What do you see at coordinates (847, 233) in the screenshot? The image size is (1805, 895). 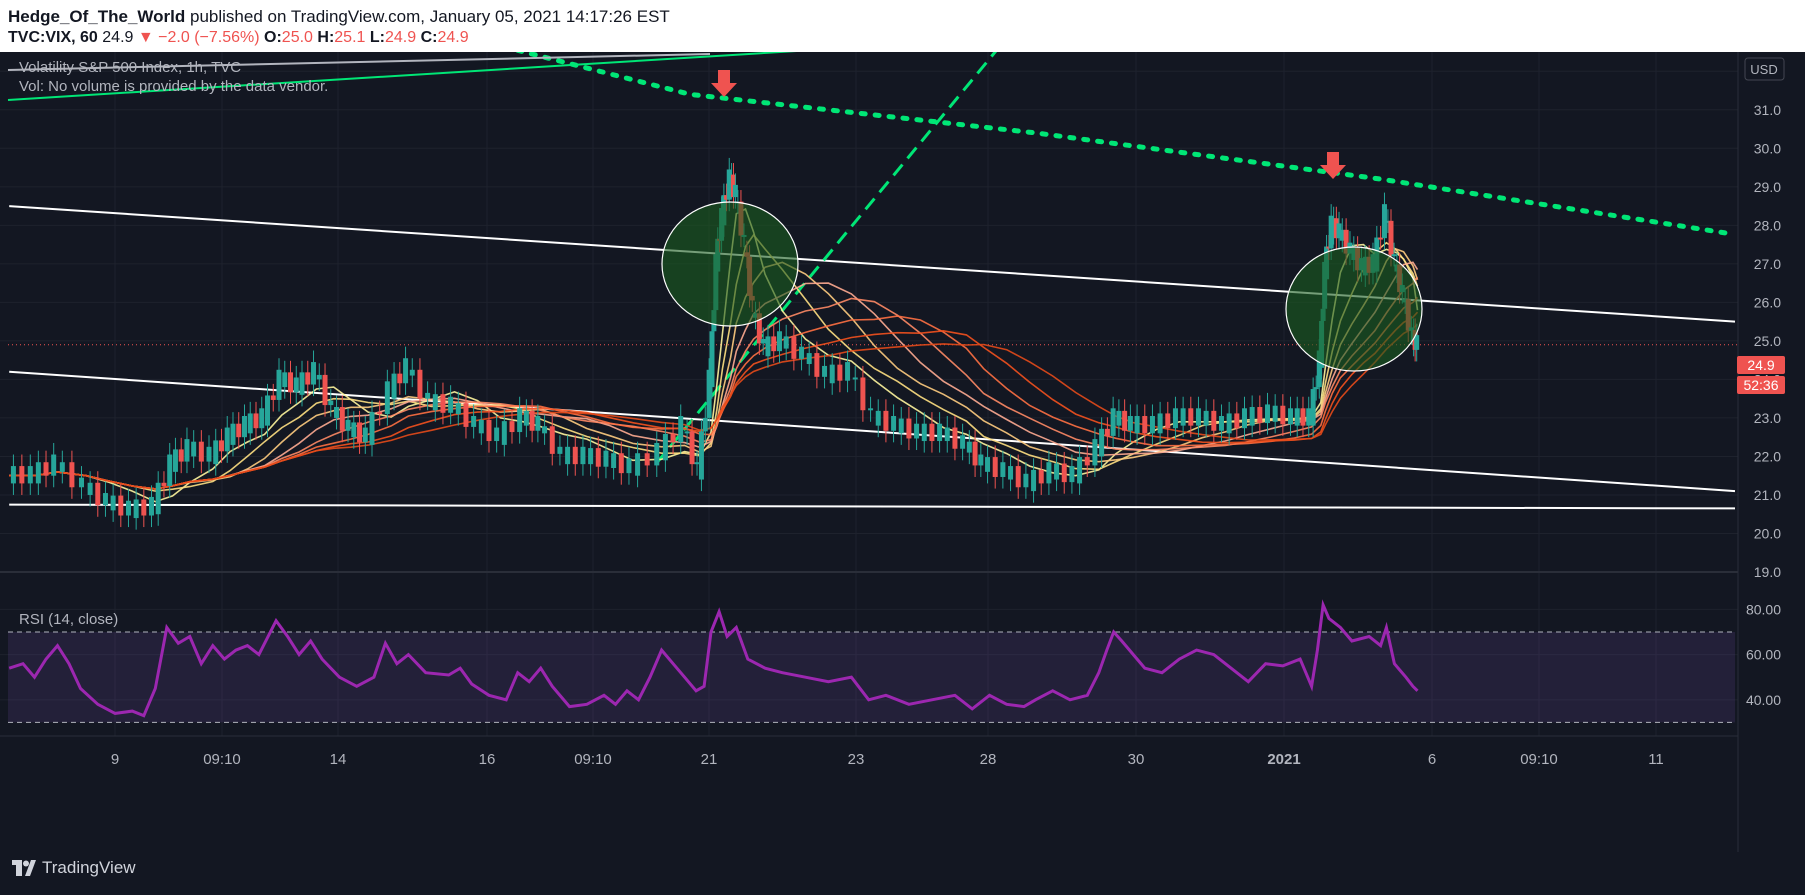 I see `dashed-trend-line` at bounding box center [847, 233].